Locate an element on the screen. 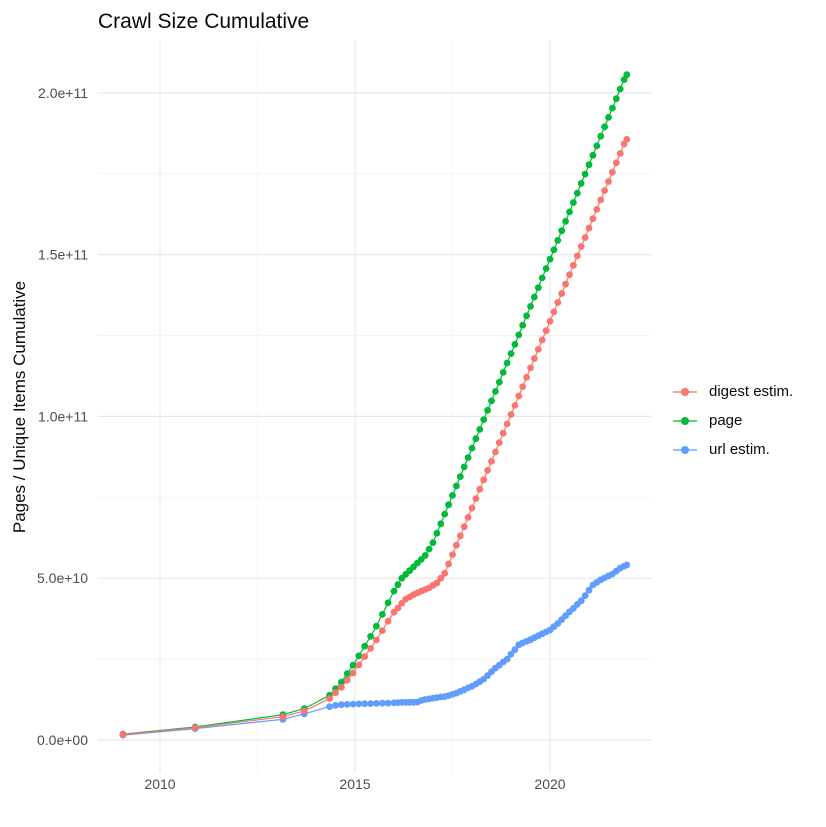 This screenshot has width=826, height=827. y-tick-label: 1.0e+11 is located at coordinates (63, 416).